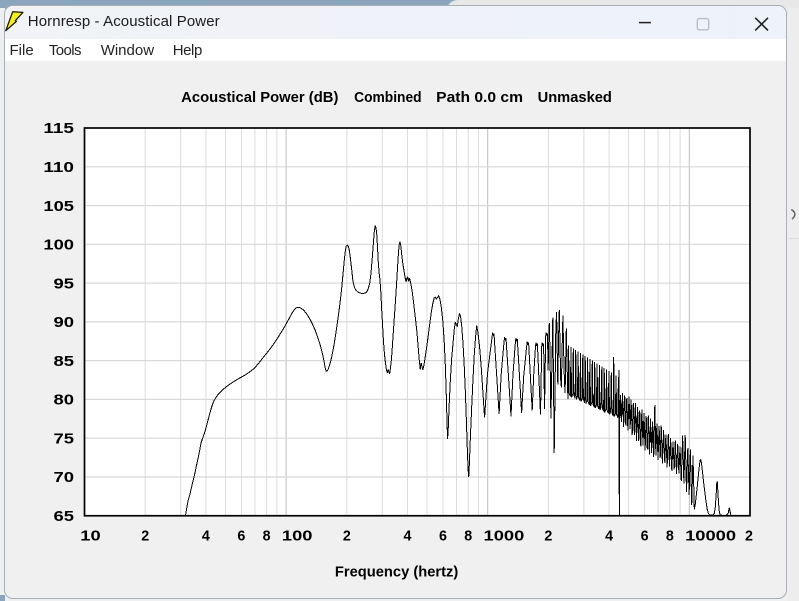 This screenshot has width=799, height=601. What do you see at coordinates (58, 207) in the screenshot?
I see `svg-text: 105` at bounding box center [58, 207].